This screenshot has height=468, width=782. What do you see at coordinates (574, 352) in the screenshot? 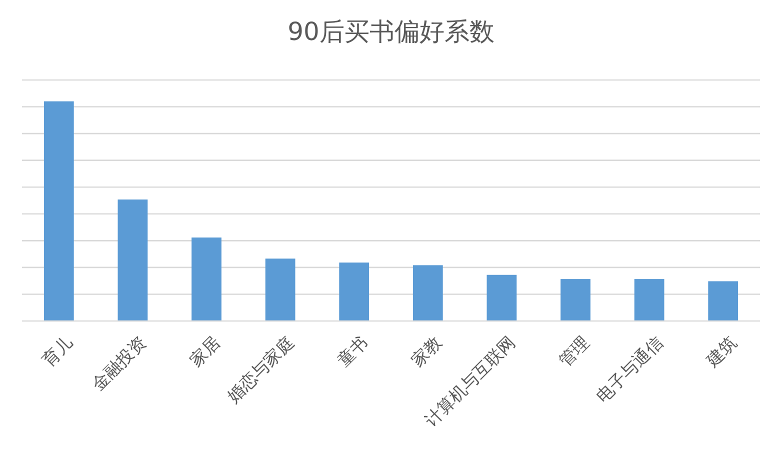
I see `x-tick-label: 管理` at bounding box center [574, 352].